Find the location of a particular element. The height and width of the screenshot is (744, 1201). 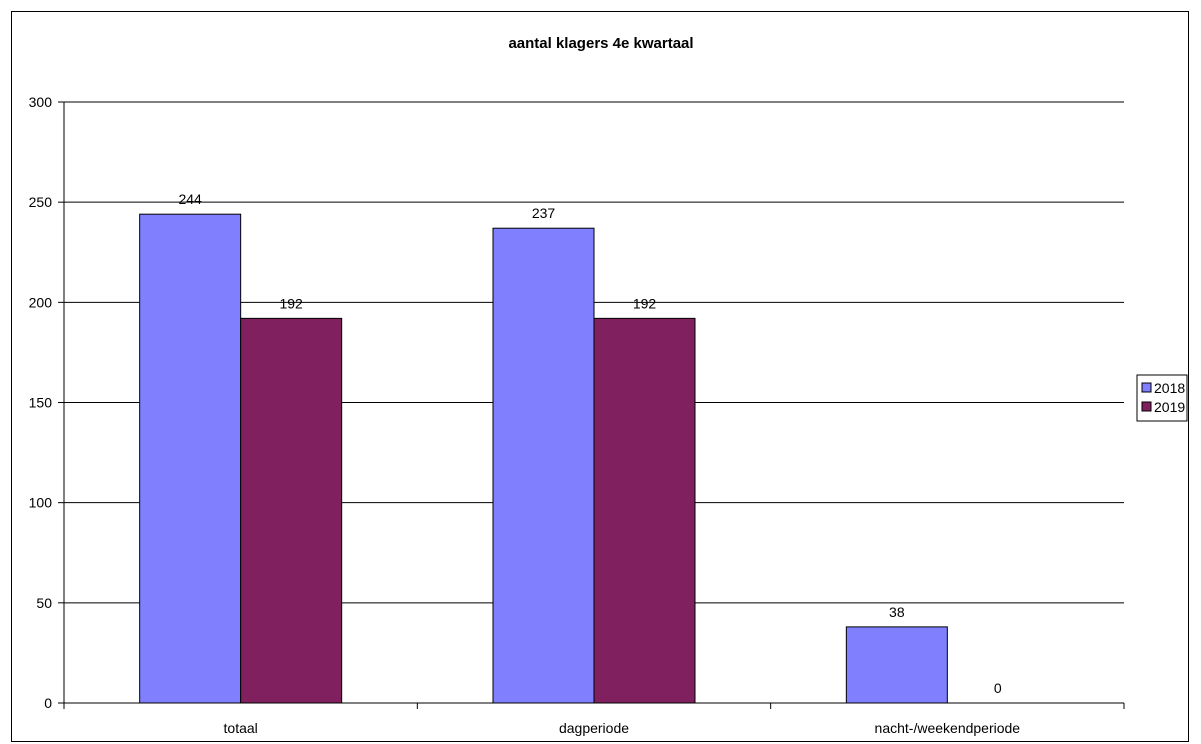

data-label-2019-nacht-/weekendperiode: 0 is located at coordinates (998, 688).